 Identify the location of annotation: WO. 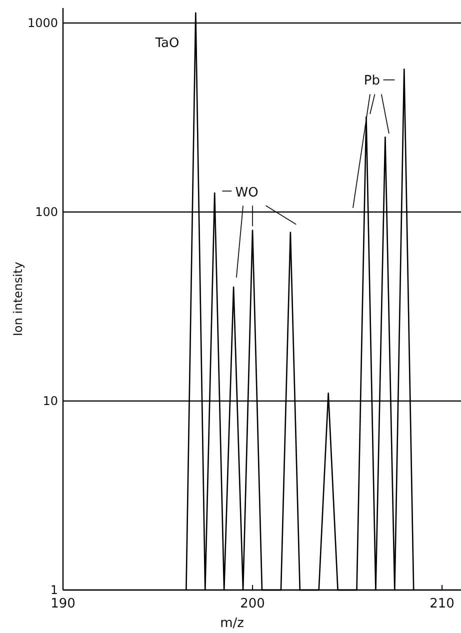
(246, 192).